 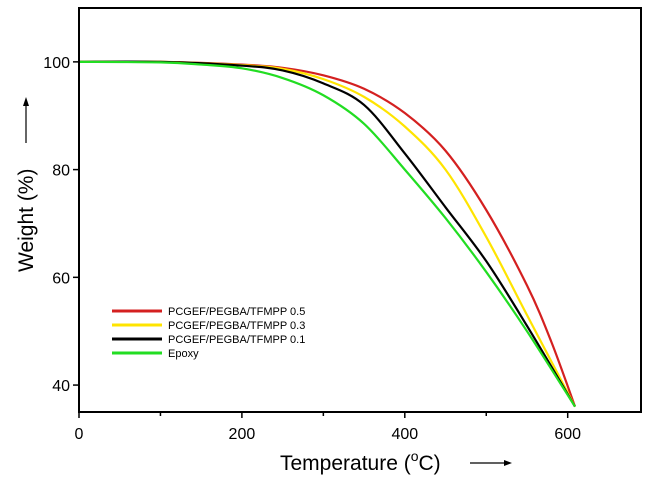 I want to click on y-axis-title: Weight (%), so click(x=26, y=220).